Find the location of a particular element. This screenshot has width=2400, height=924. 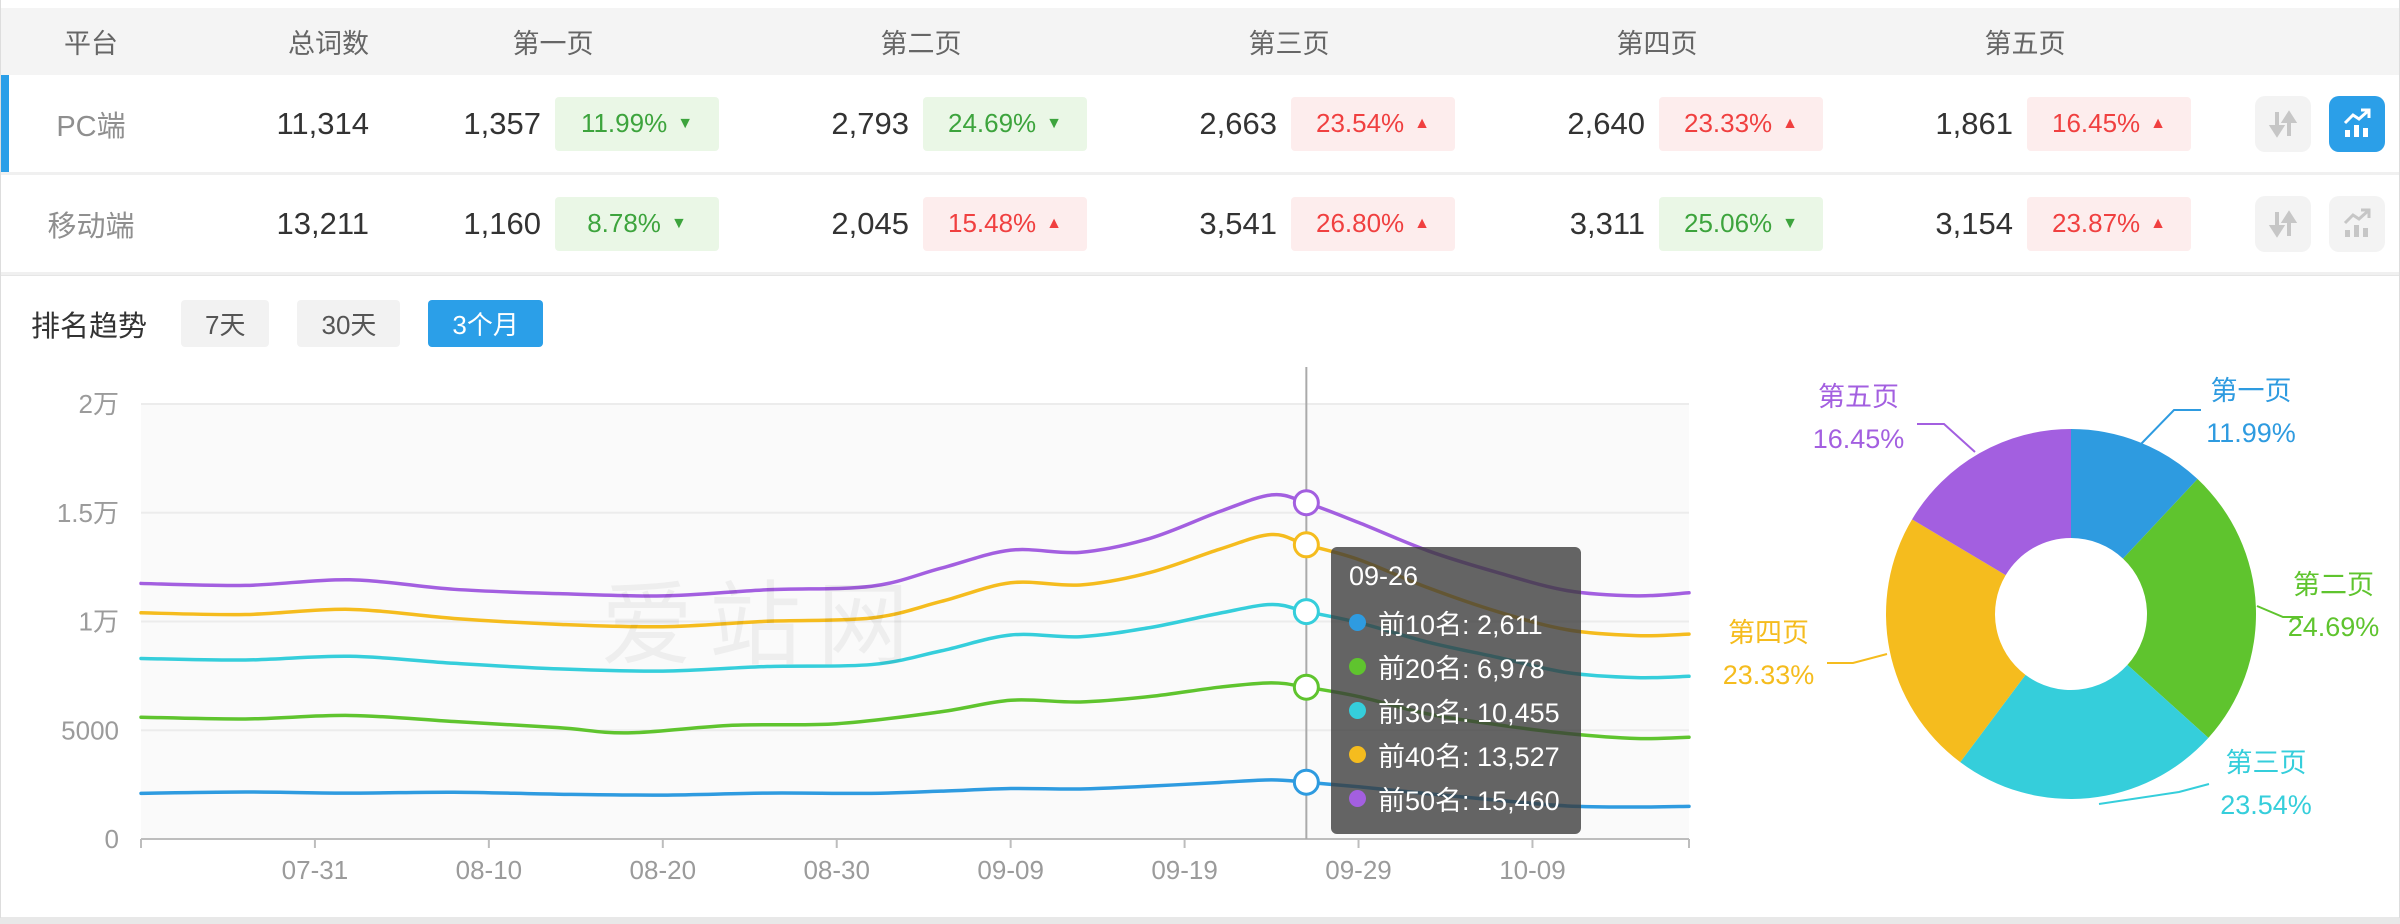

page1-change-badge: 8.78% ▼ is located at coordinates (637, 223).